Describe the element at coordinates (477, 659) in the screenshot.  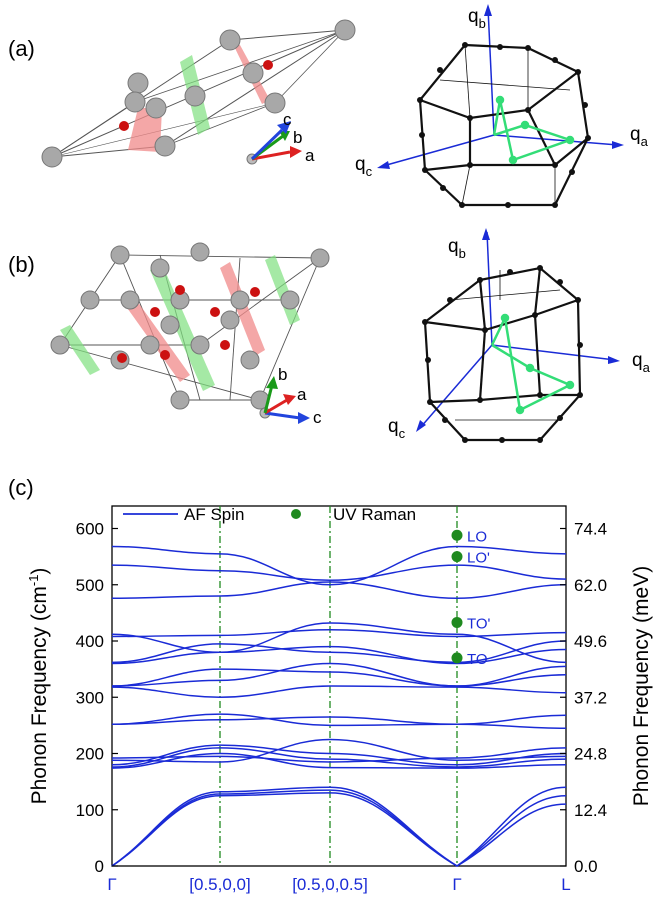
I see `raman-label-3: TO` at that location.